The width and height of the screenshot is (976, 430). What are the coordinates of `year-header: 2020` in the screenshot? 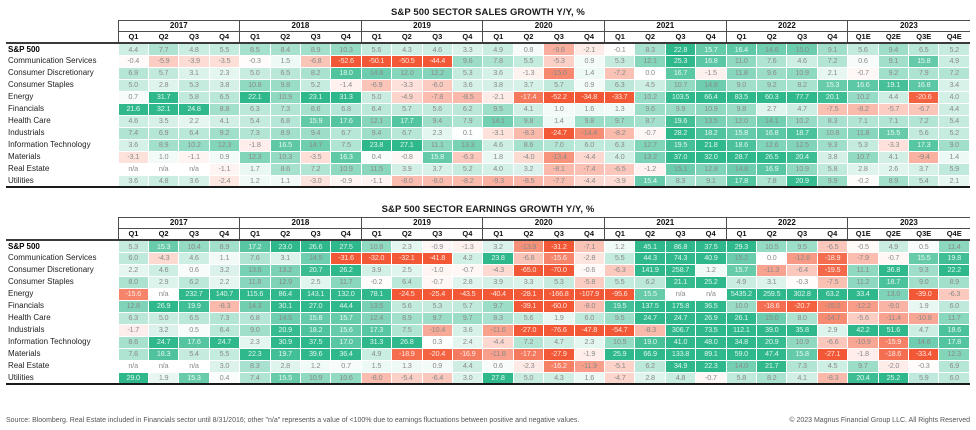 It's located at (543, 223).